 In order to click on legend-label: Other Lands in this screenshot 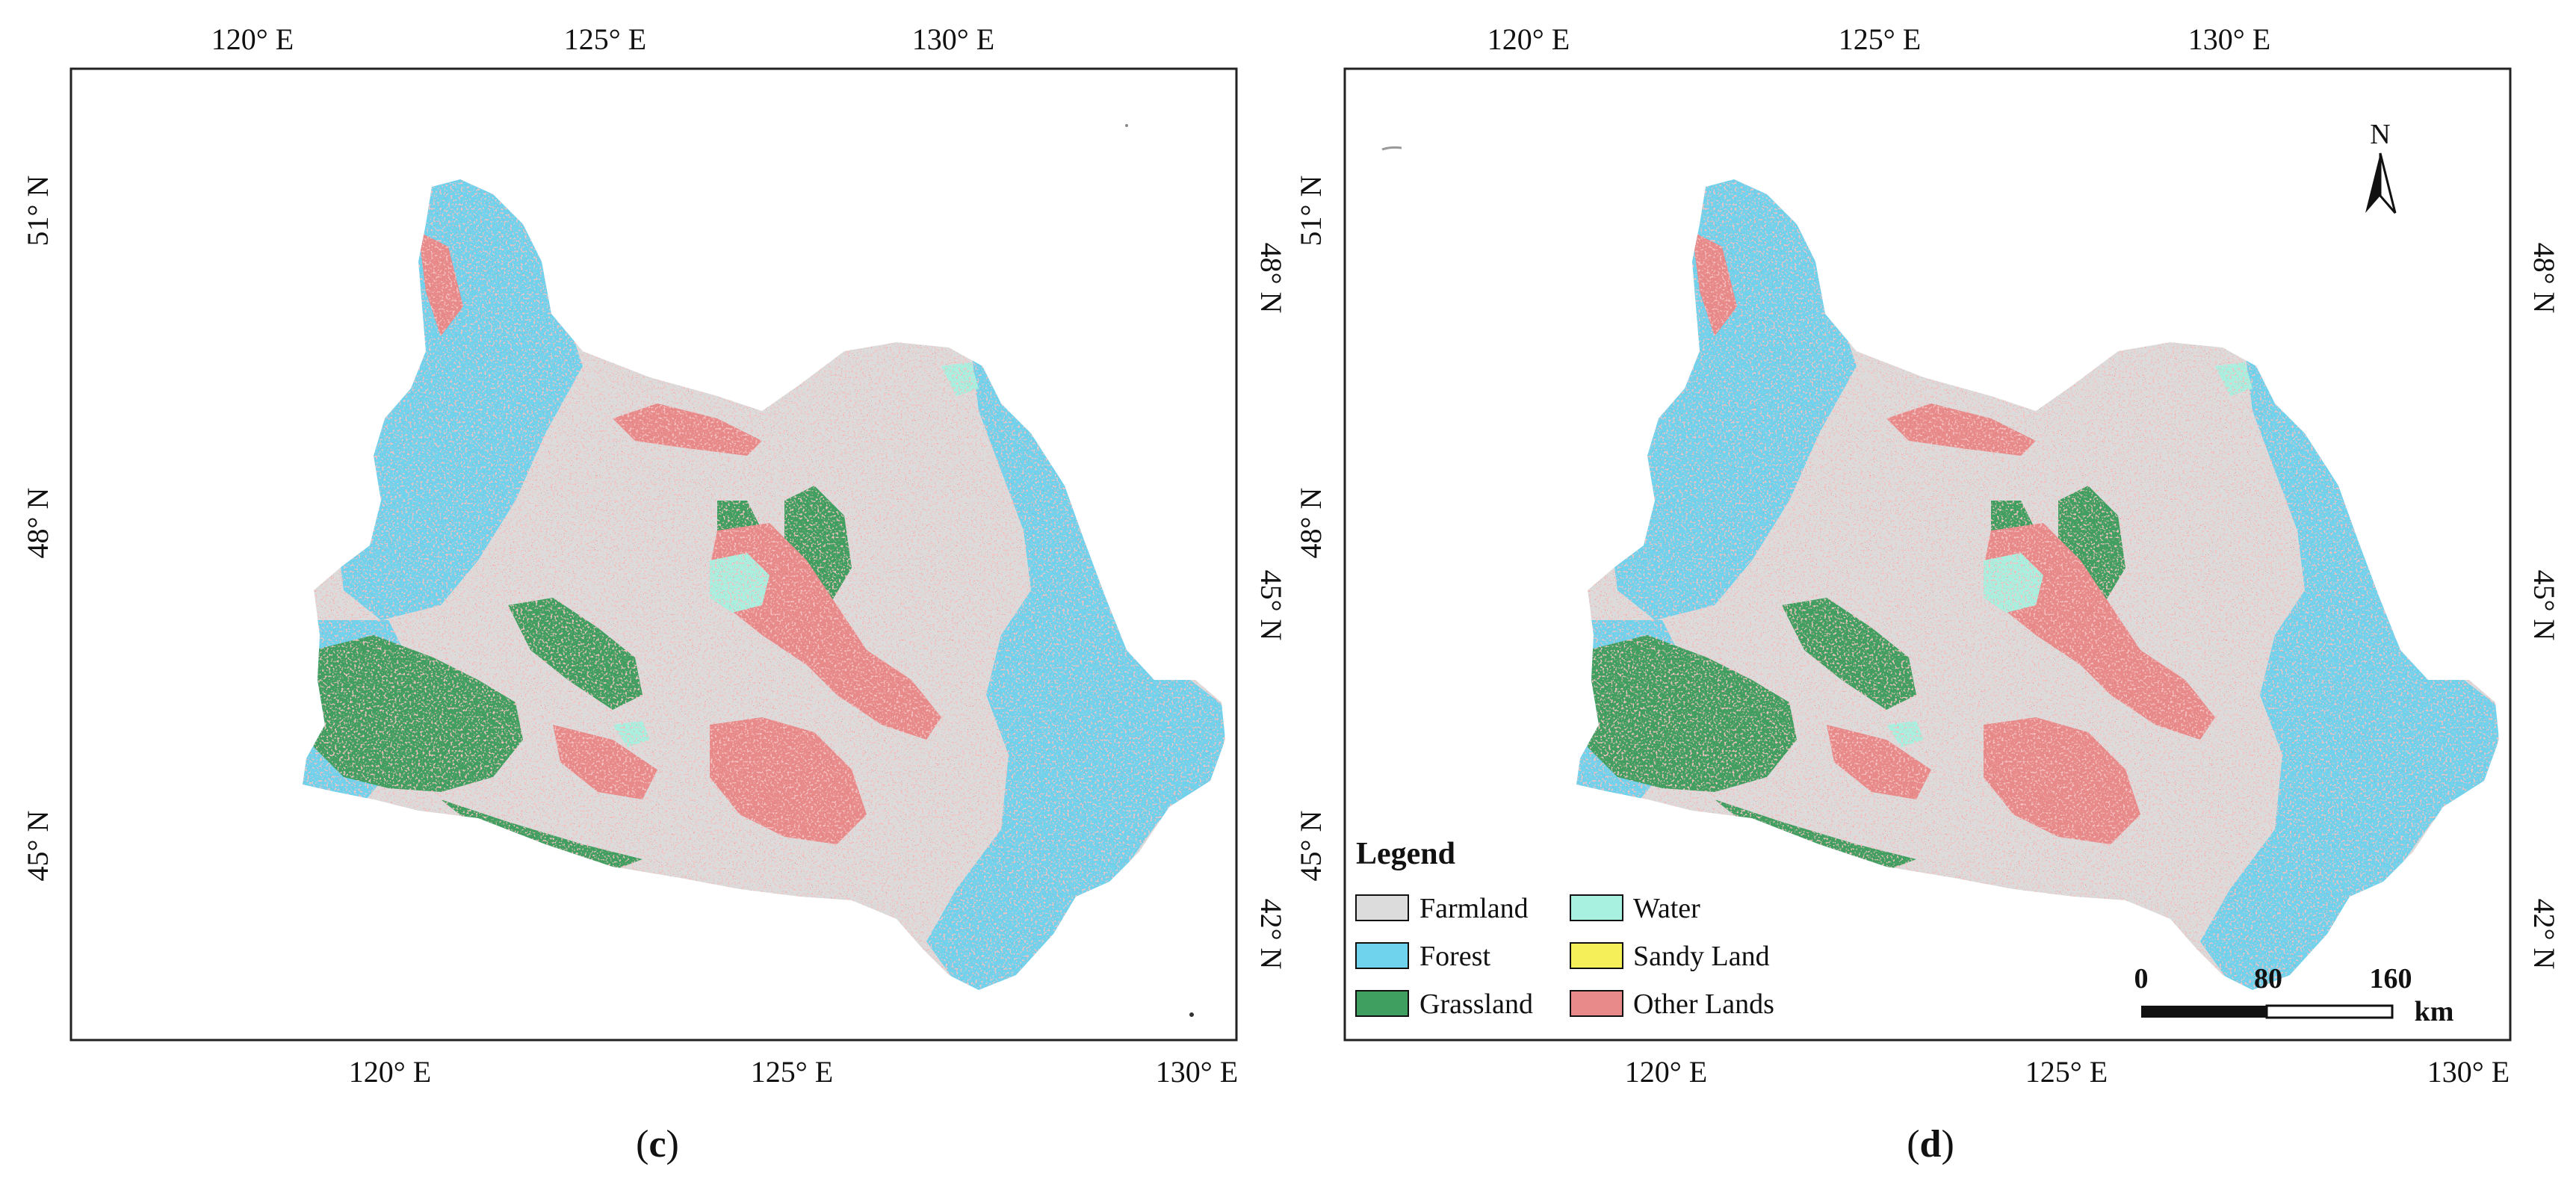, I will do `click(1703, 1004)`.